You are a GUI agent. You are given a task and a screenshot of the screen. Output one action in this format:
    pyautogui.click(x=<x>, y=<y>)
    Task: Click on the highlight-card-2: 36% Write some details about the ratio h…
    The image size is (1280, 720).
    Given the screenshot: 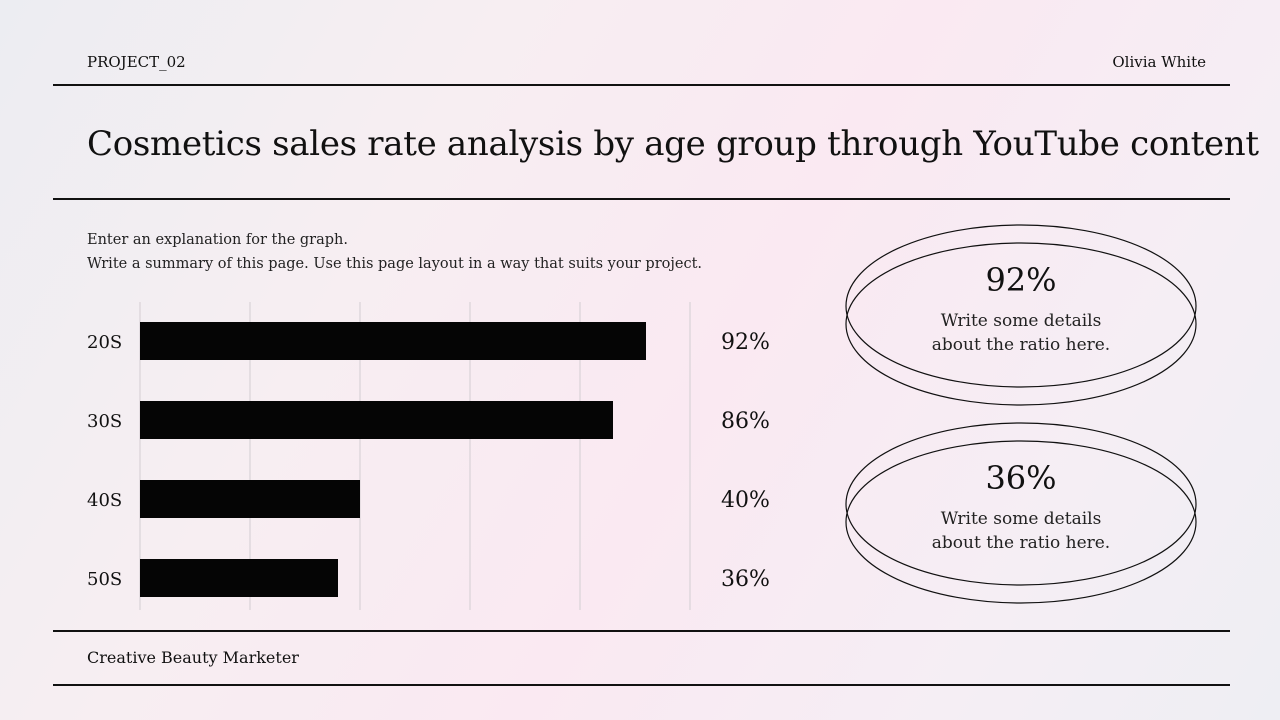 What is the action you would take?
    pyautogui.click(x=1021, y=514)
    